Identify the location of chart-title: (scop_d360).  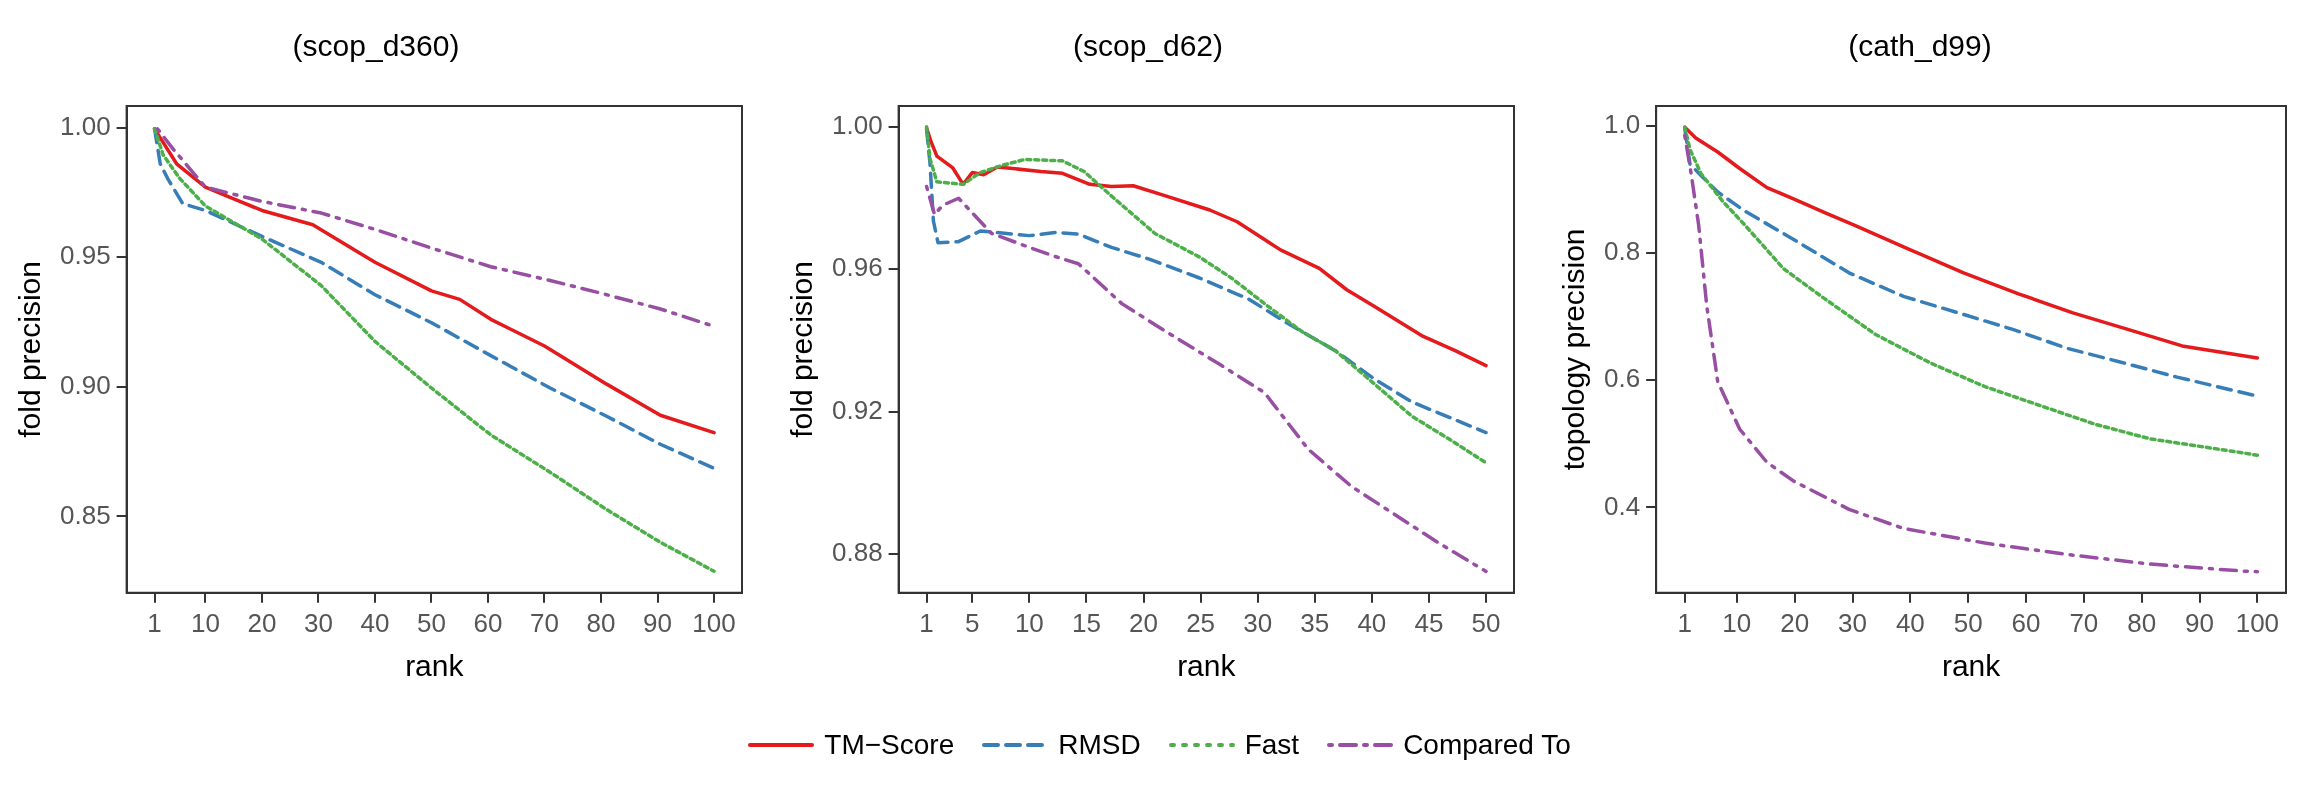
(376, 46).